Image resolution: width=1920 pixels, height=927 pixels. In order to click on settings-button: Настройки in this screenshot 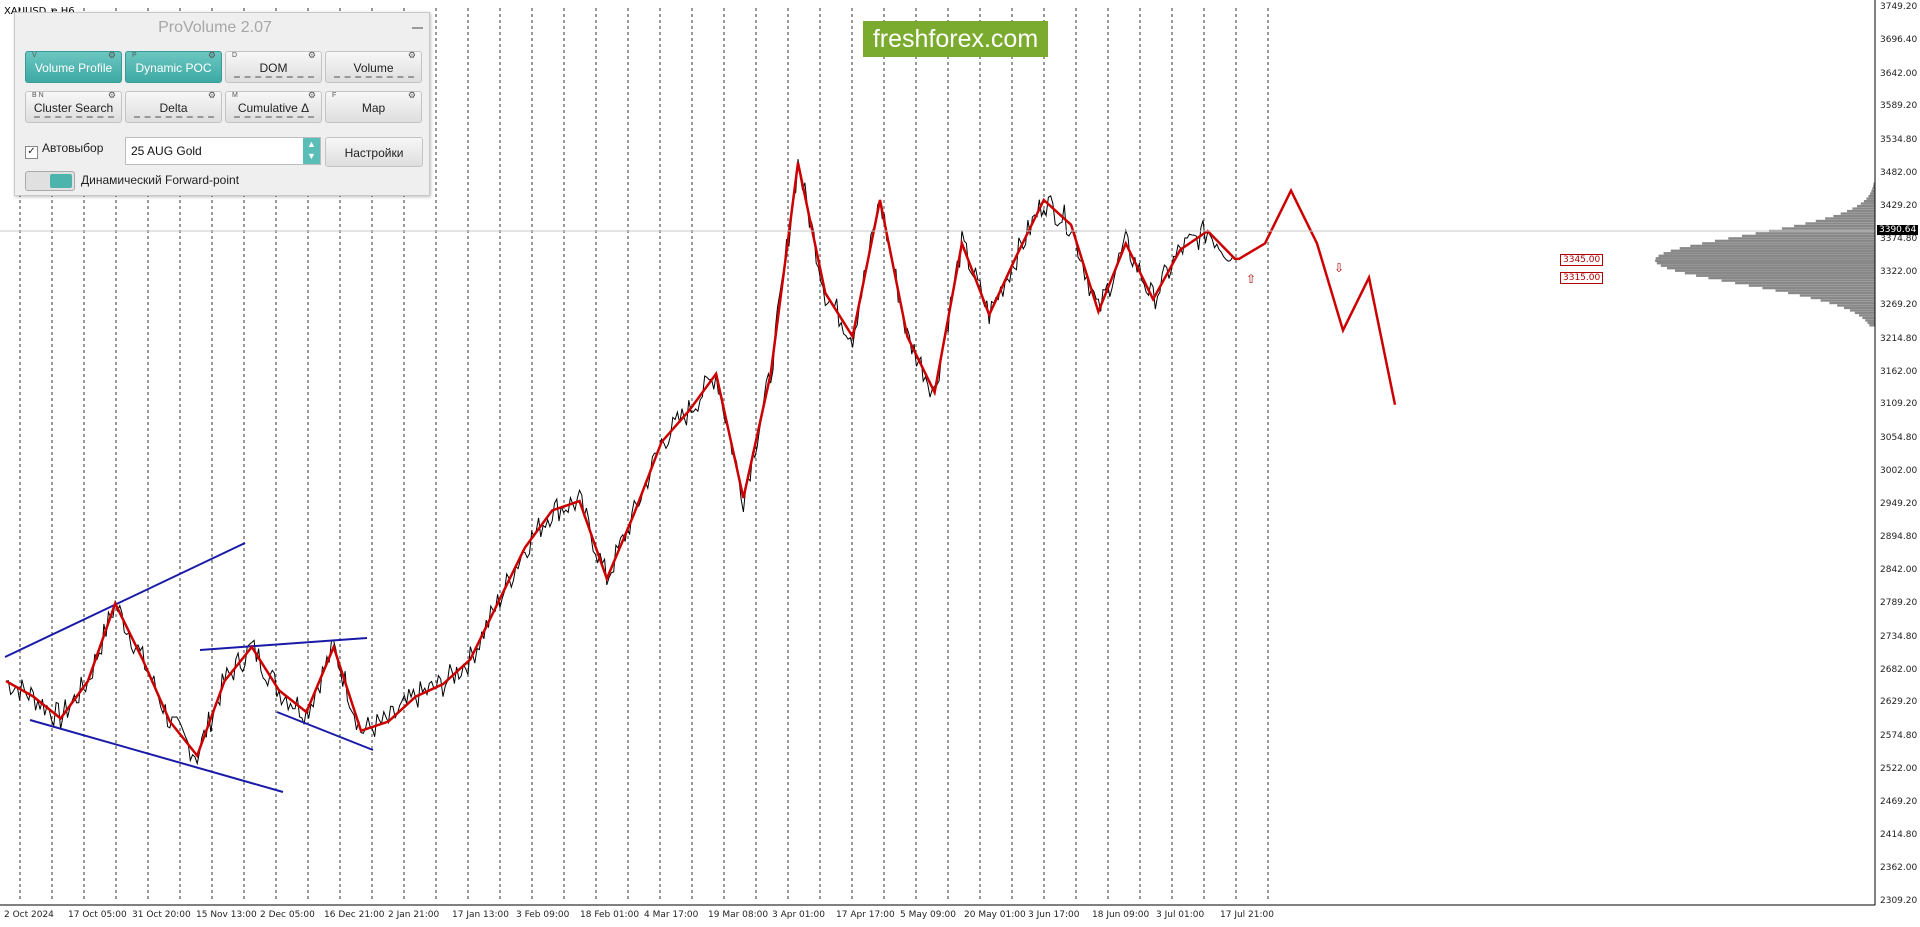, I will do `click(374, 152)`.